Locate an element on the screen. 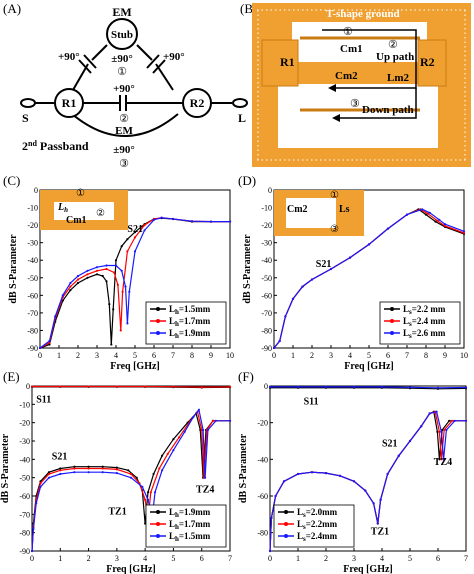  line-right-lower is located at coordinates (164, 77).